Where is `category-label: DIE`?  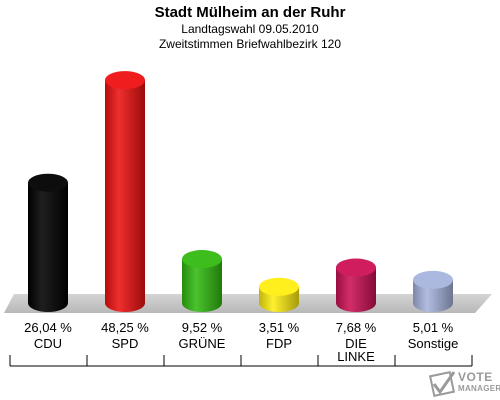 category-label: DIE is located at coordinates (356, 343).